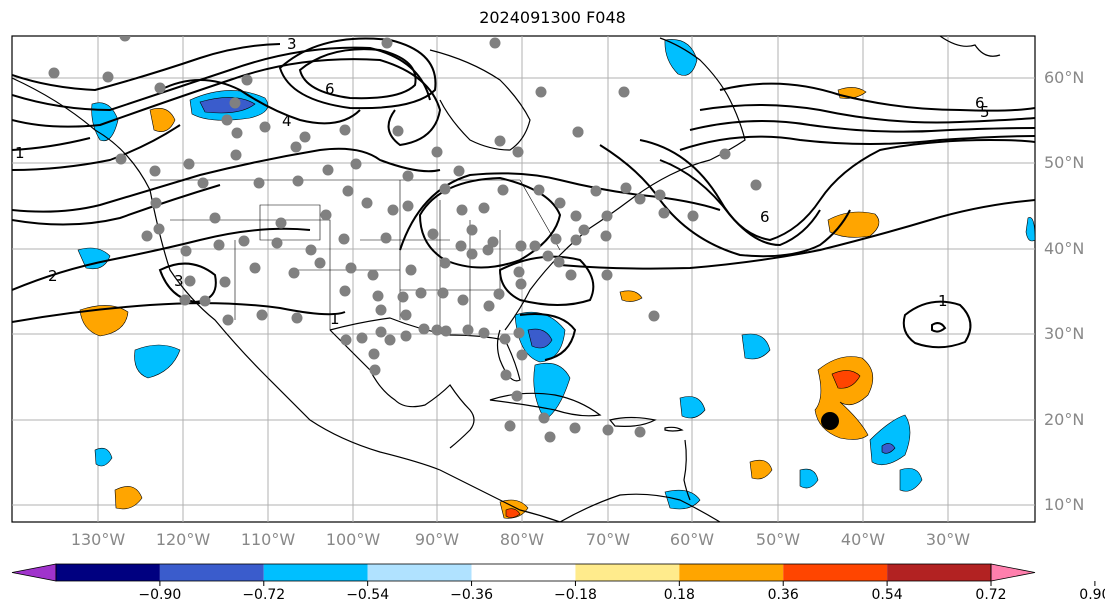 The width and height of the screenshot is (1105, 615). I want to click on lon-label: 80°W, so click(522, 539).